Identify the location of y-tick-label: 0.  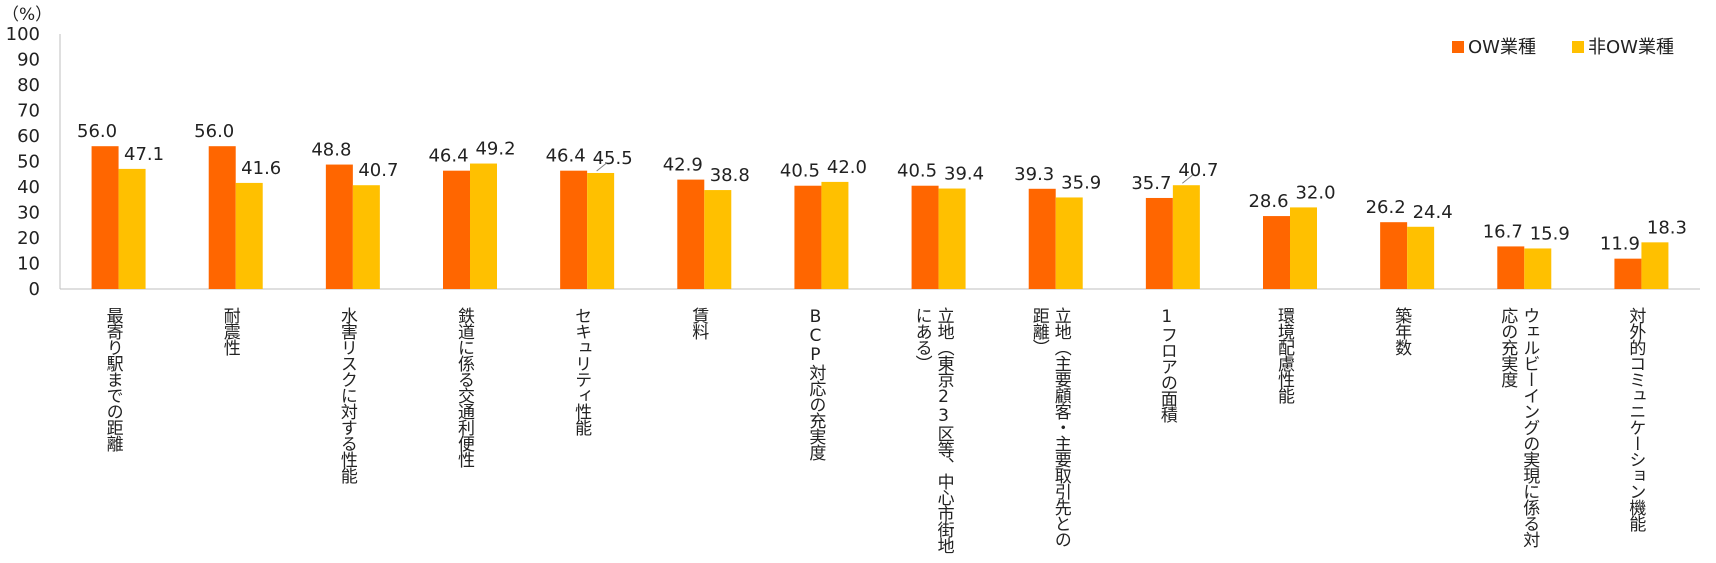
(34, 289).